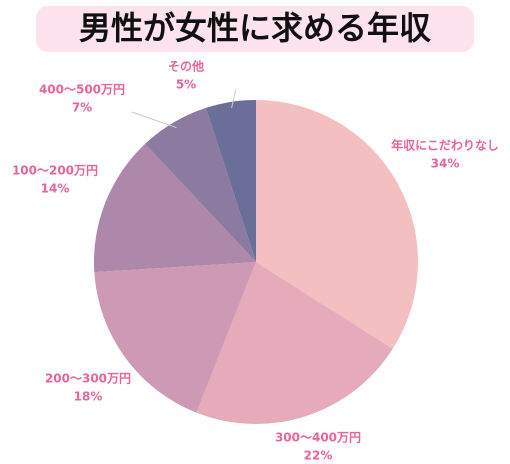 This screenshot has height=464, width=510. What do you see at coordinates (55, 189) in the screenshot?
I see `value-label: 14%` at bounding box center [55, 189].